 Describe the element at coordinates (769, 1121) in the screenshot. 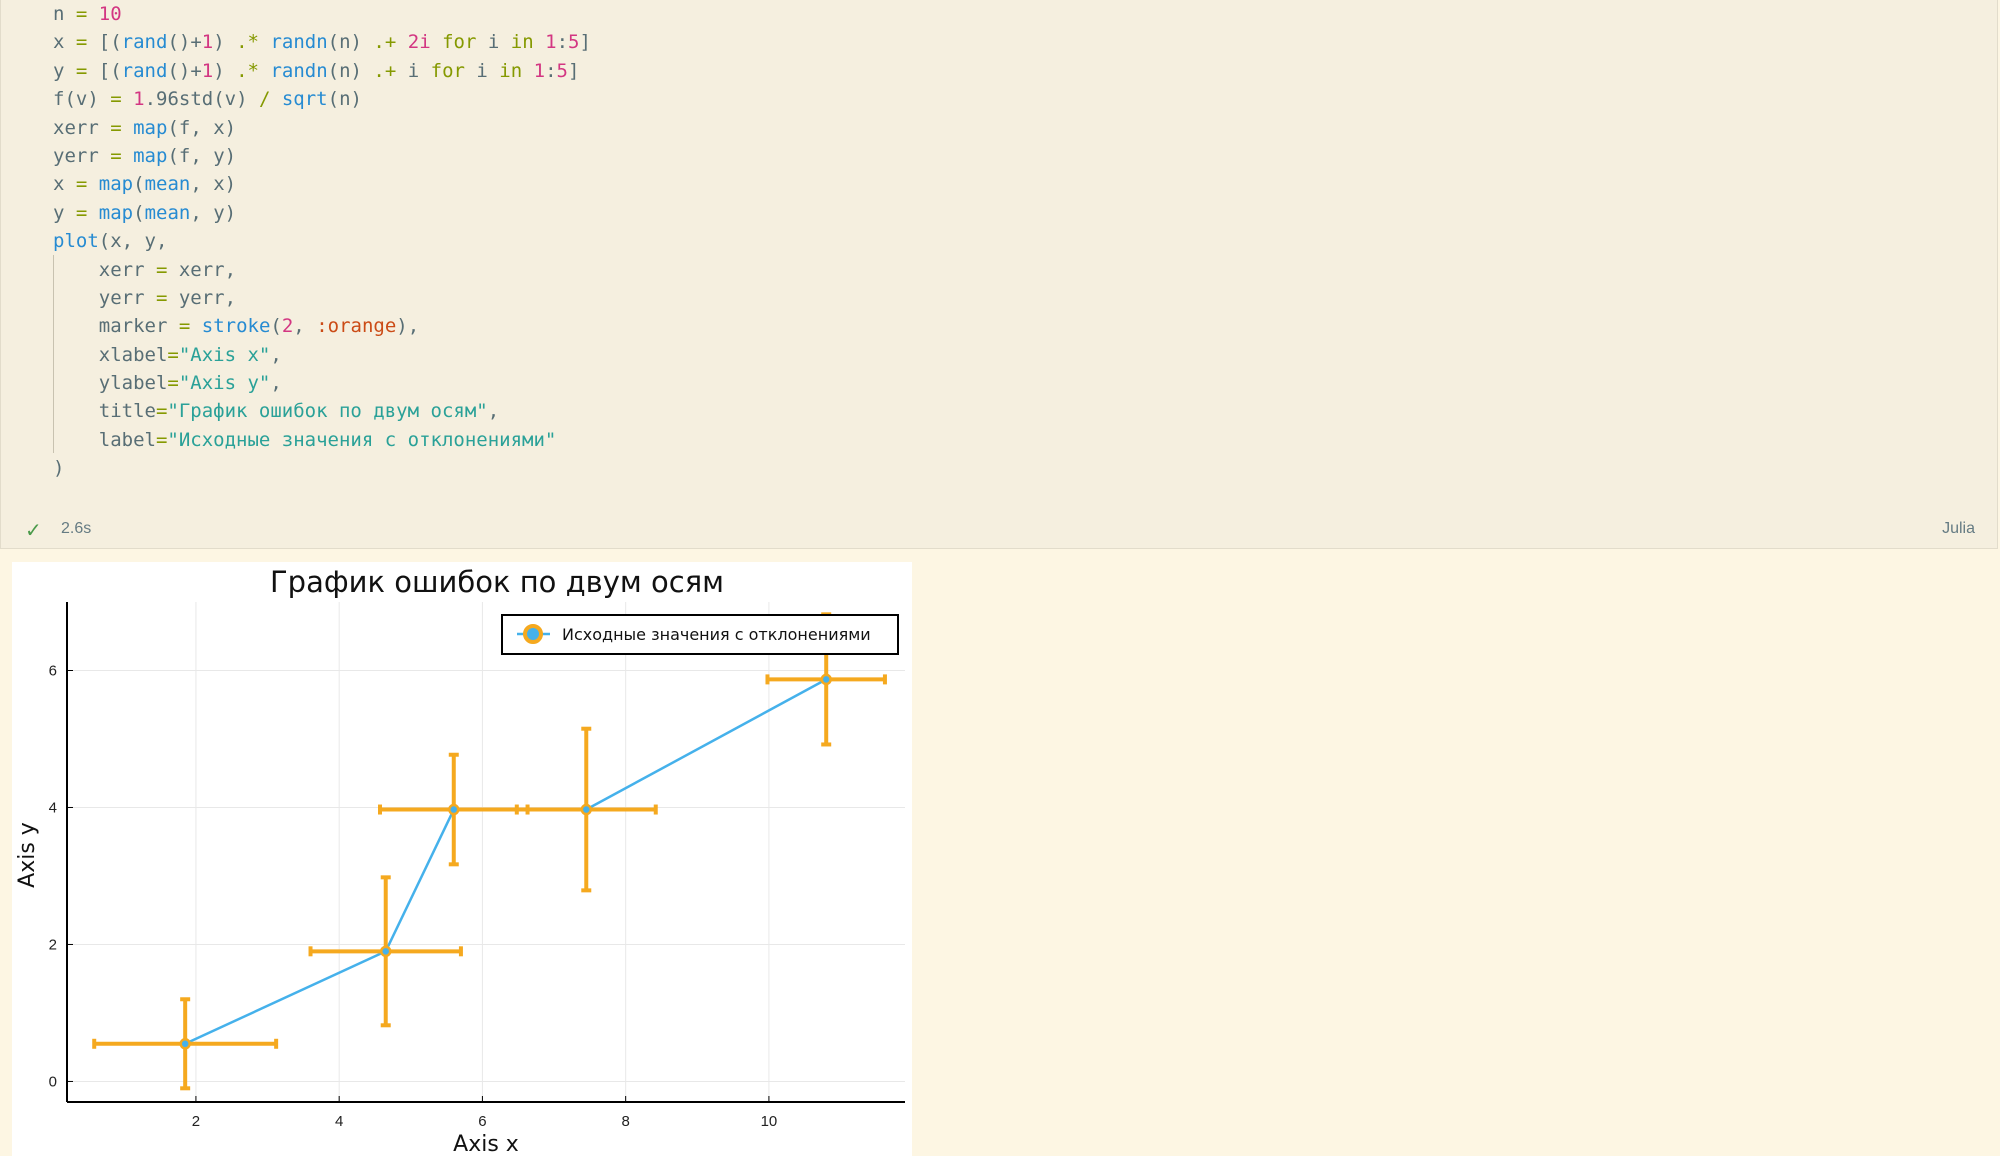

I see `x-tick-label: 10` at that location.